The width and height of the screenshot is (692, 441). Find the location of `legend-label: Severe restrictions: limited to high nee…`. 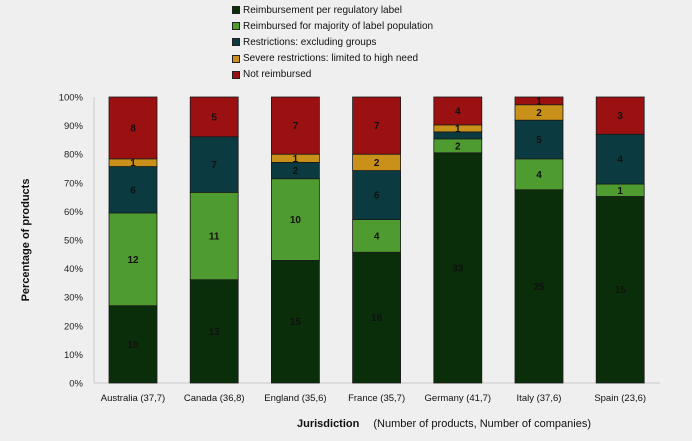

legend-label: Severe restrictions: limited to high nee… is located at coordinates (331, 59).